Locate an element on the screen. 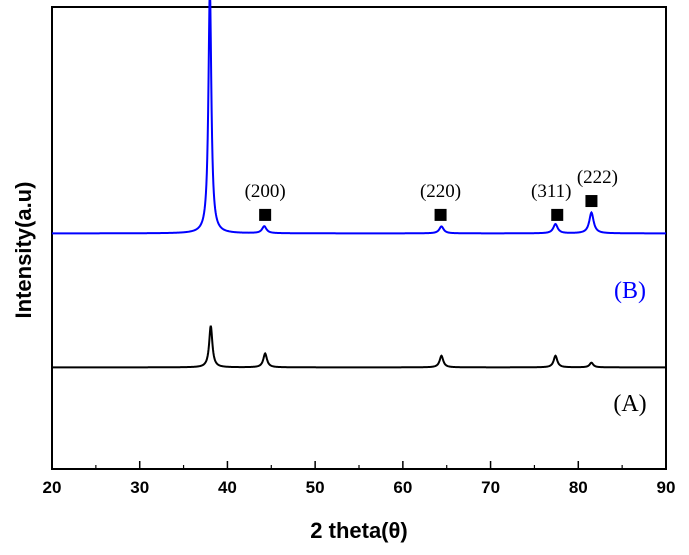 This screenshot has height=555, width=689. x-tick-label: 40 is located at coordinates (227, 487).